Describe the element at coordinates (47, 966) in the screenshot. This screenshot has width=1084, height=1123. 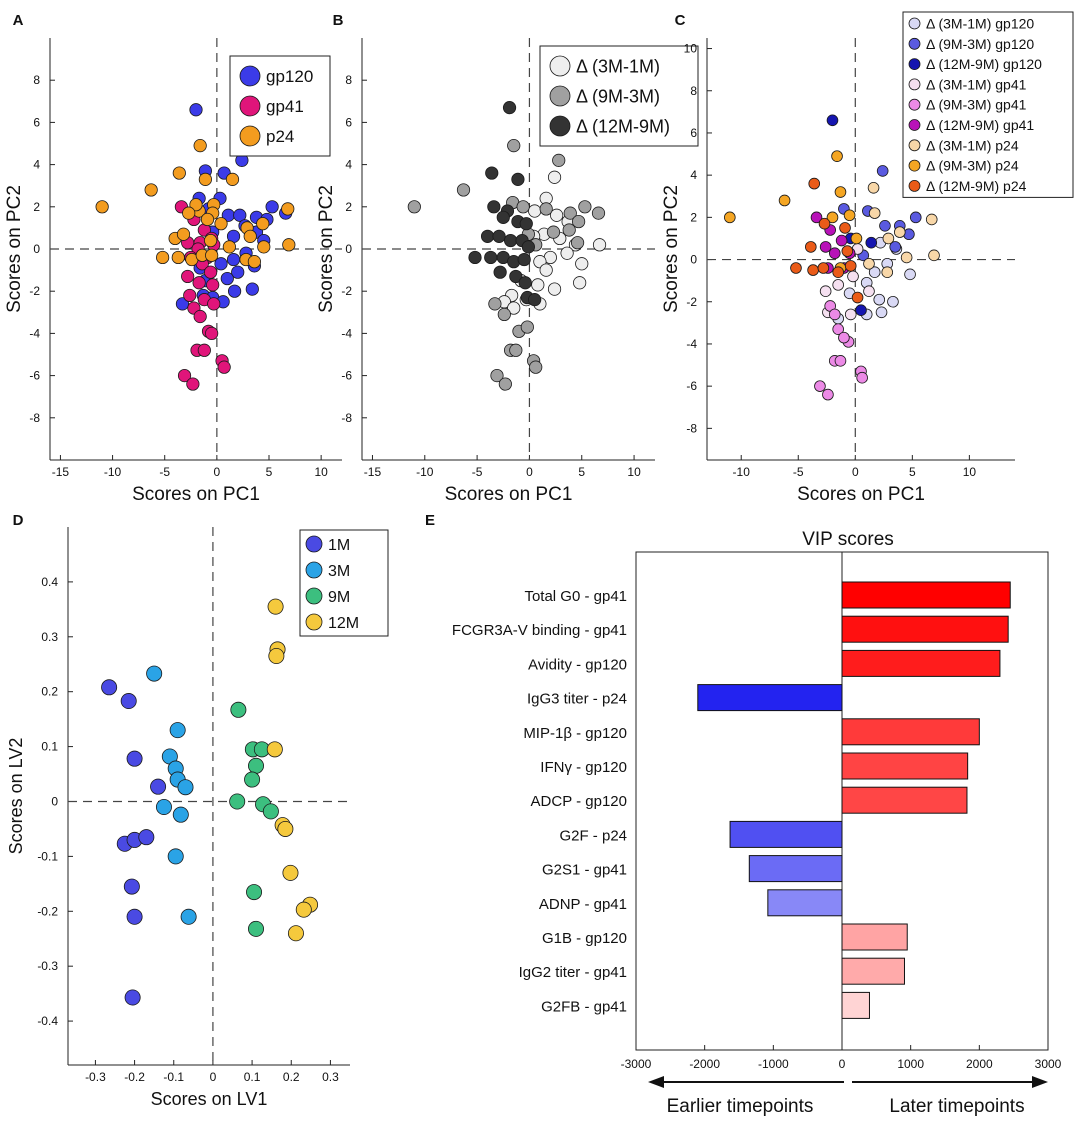
I see `y-tick-label: -0.3` at that location.